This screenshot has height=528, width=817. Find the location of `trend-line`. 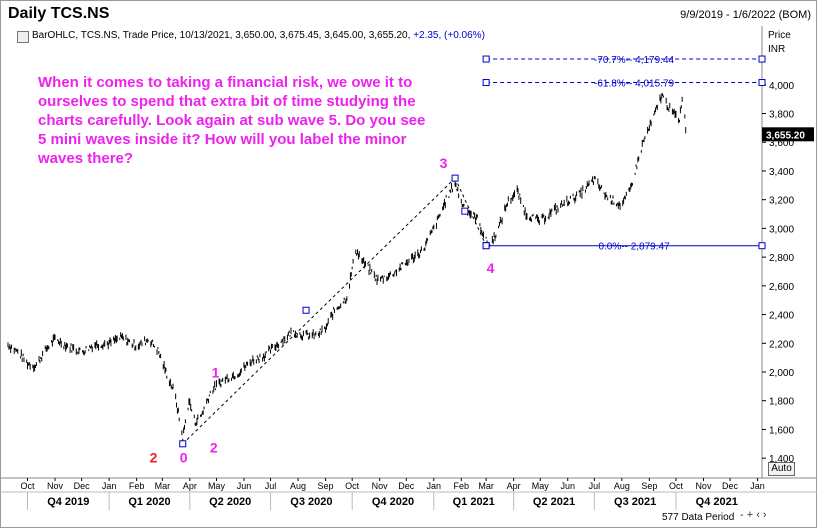

trend-line is located at coordinates (470, 211).